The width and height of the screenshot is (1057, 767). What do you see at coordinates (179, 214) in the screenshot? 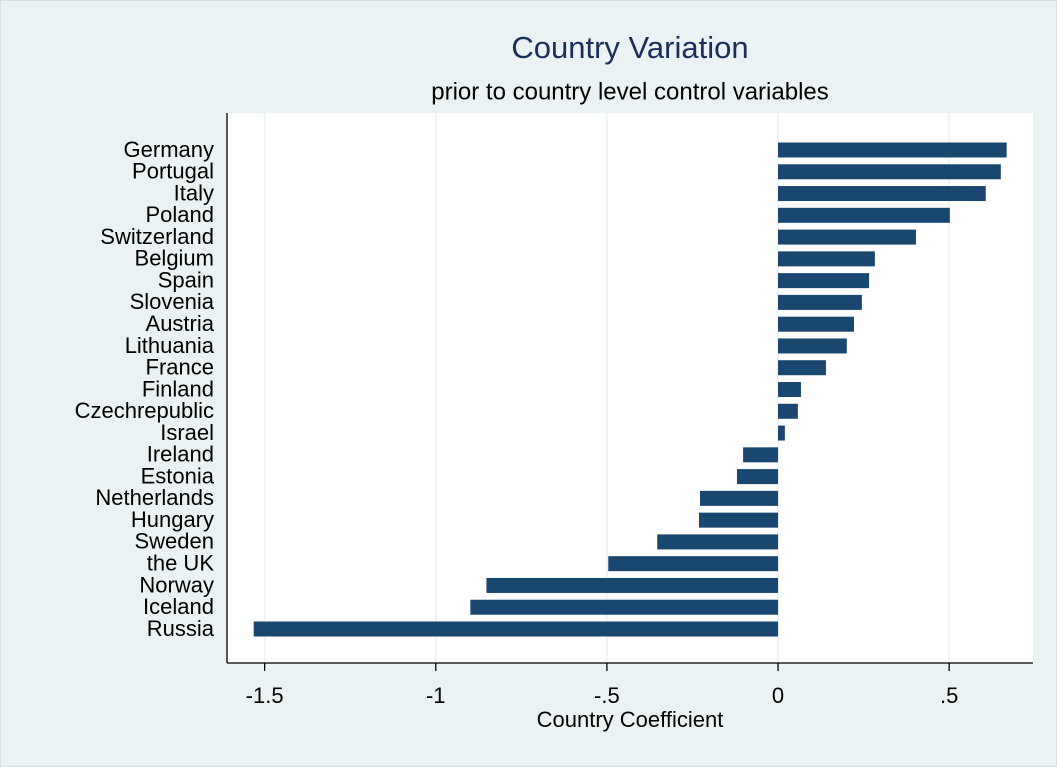
I see `y-tick-label: Poland` at bounding box center [179, 214].